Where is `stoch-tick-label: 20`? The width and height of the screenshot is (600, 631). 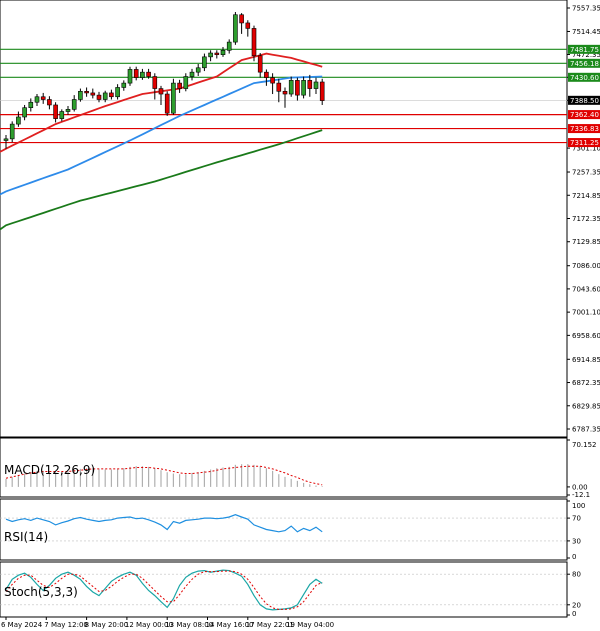 stoch-tick-label: 20 is located at coordinates (576, 605).